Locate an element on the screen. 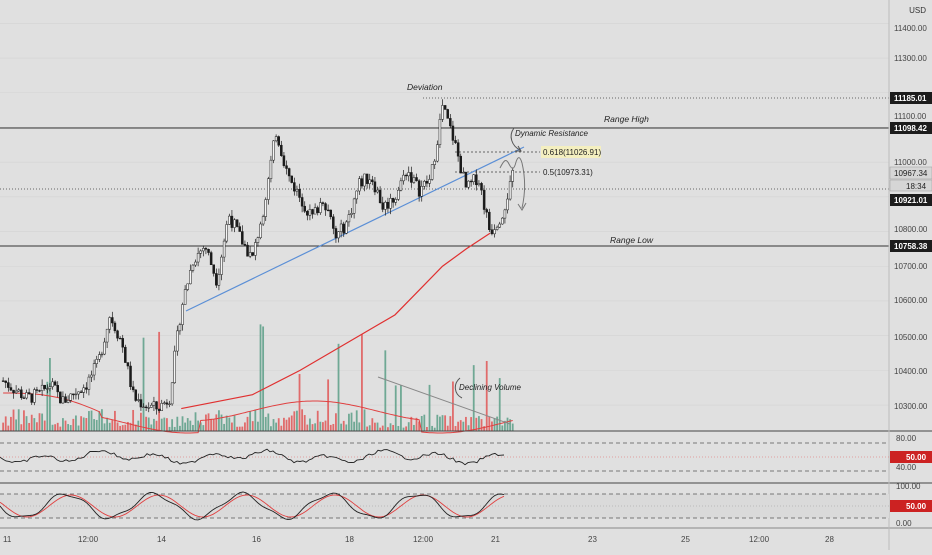 This screenshot has width=932, height=555. rsi-tick: 40.00 is located at coordinates (906, 467).